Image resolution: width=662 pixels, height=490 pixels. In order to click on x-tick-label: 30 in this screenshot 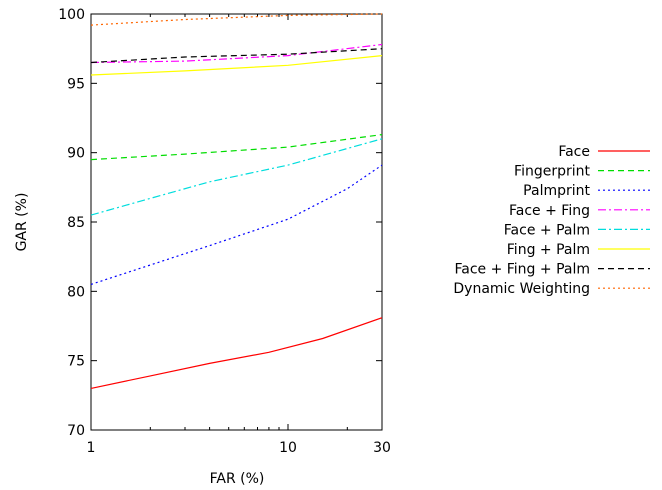, I will do `click(382, 448)`.